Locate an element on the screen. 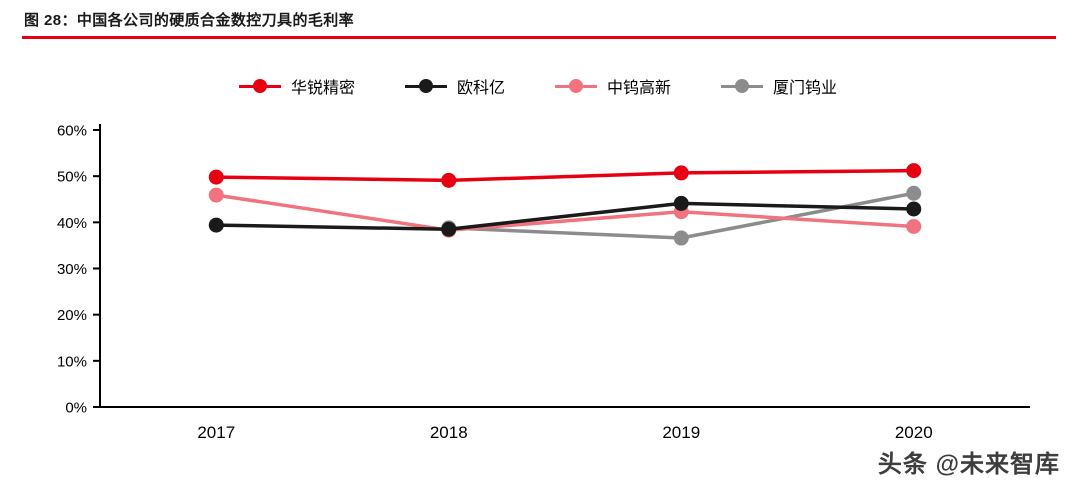 This screenshot has height=485, width=1076. title-divider is located at coordinates (539, 37).